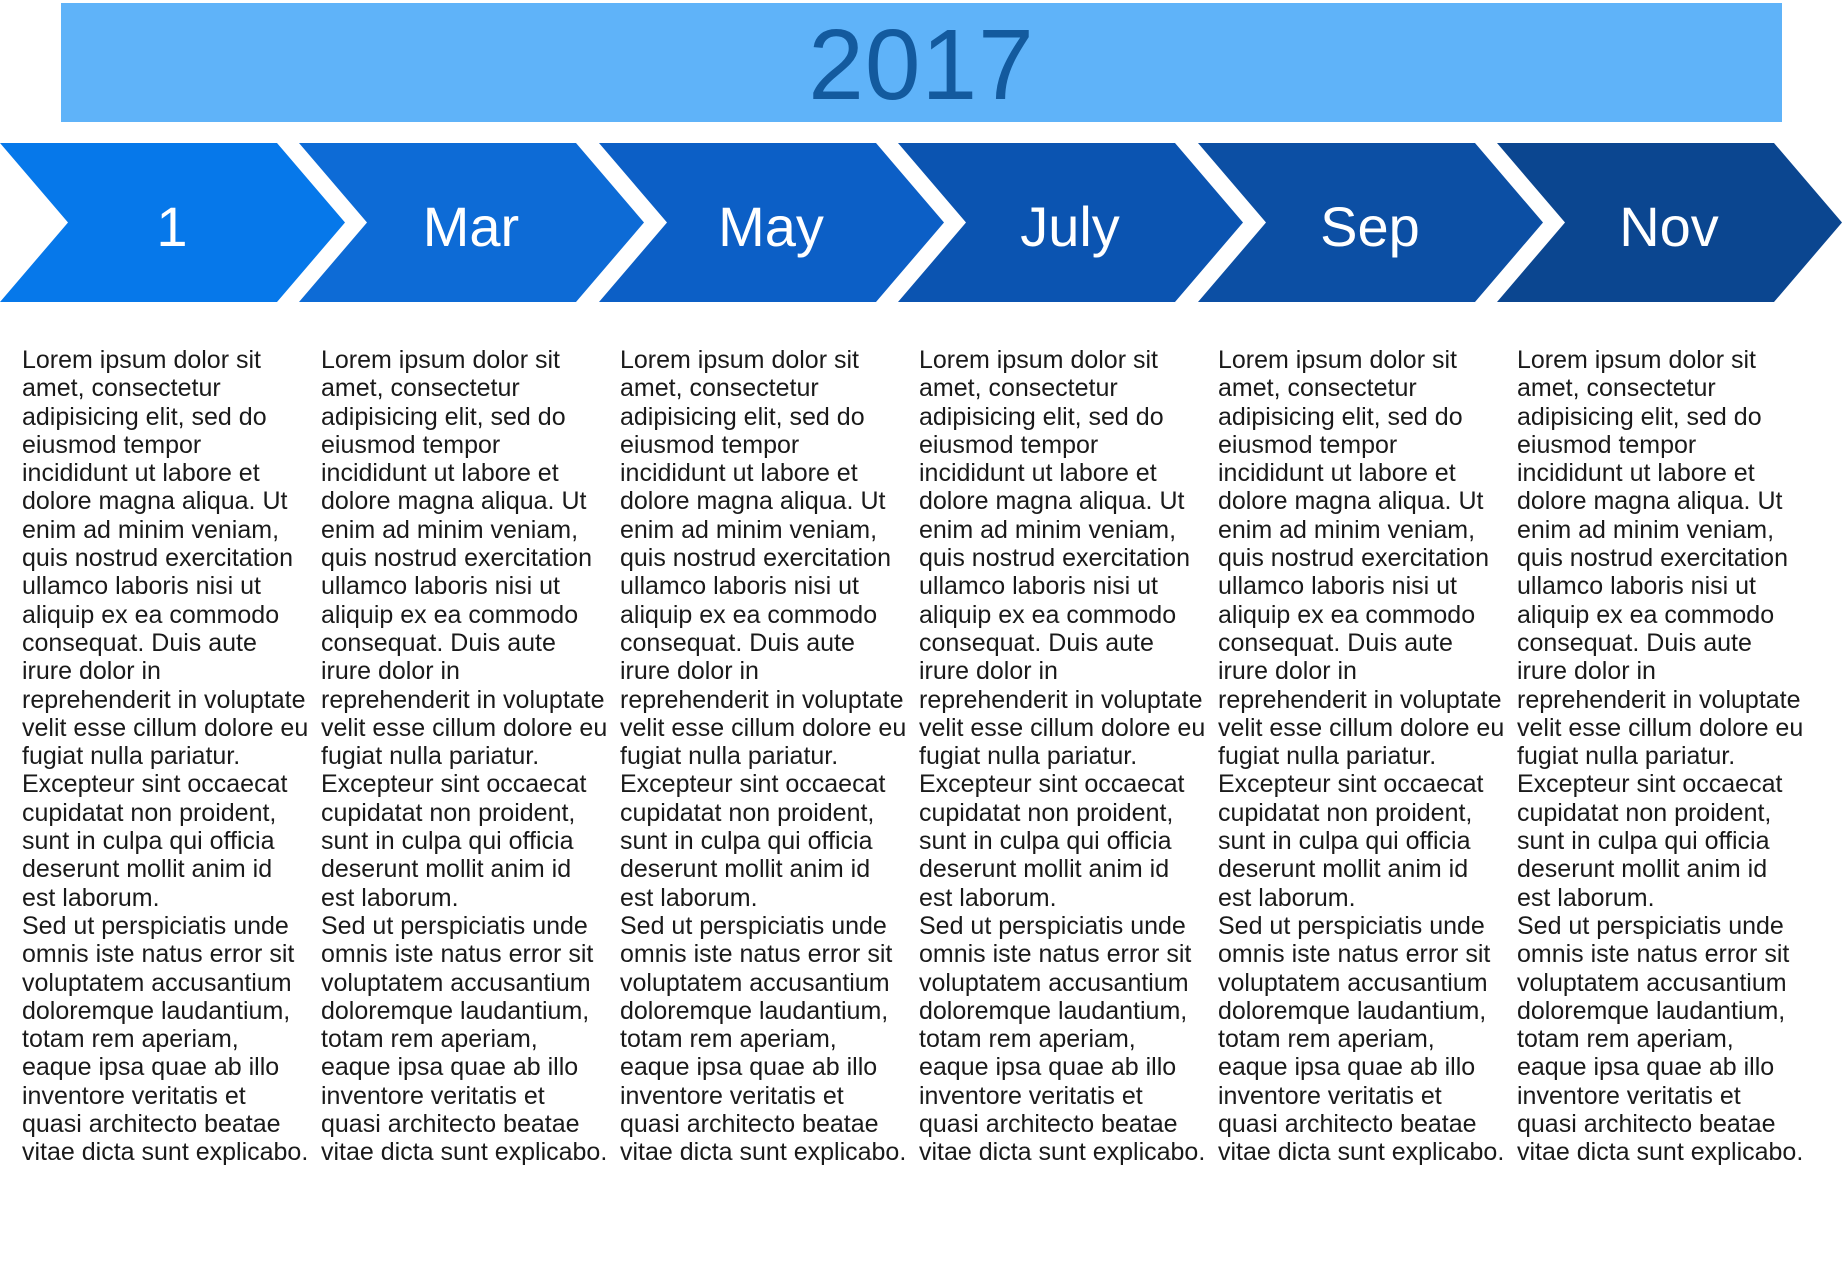  I want to click on year-title: 2017, so click(921, 64).